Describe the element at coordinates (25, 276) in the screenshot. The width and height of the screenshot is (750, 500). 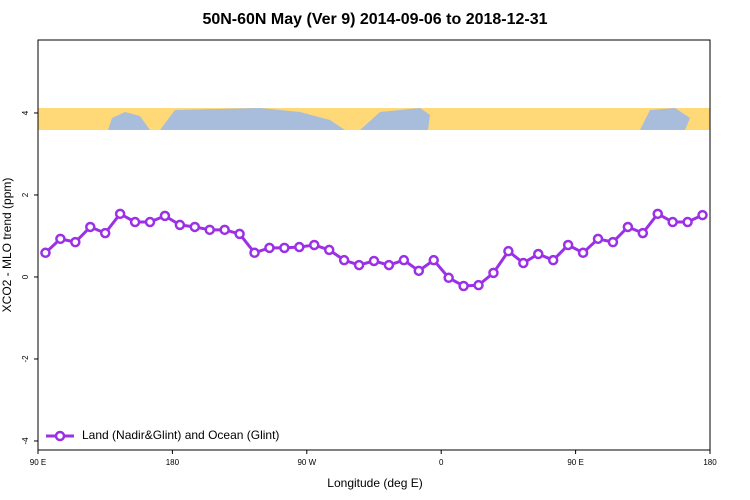
I see `y-tick-label: 0` at that location.